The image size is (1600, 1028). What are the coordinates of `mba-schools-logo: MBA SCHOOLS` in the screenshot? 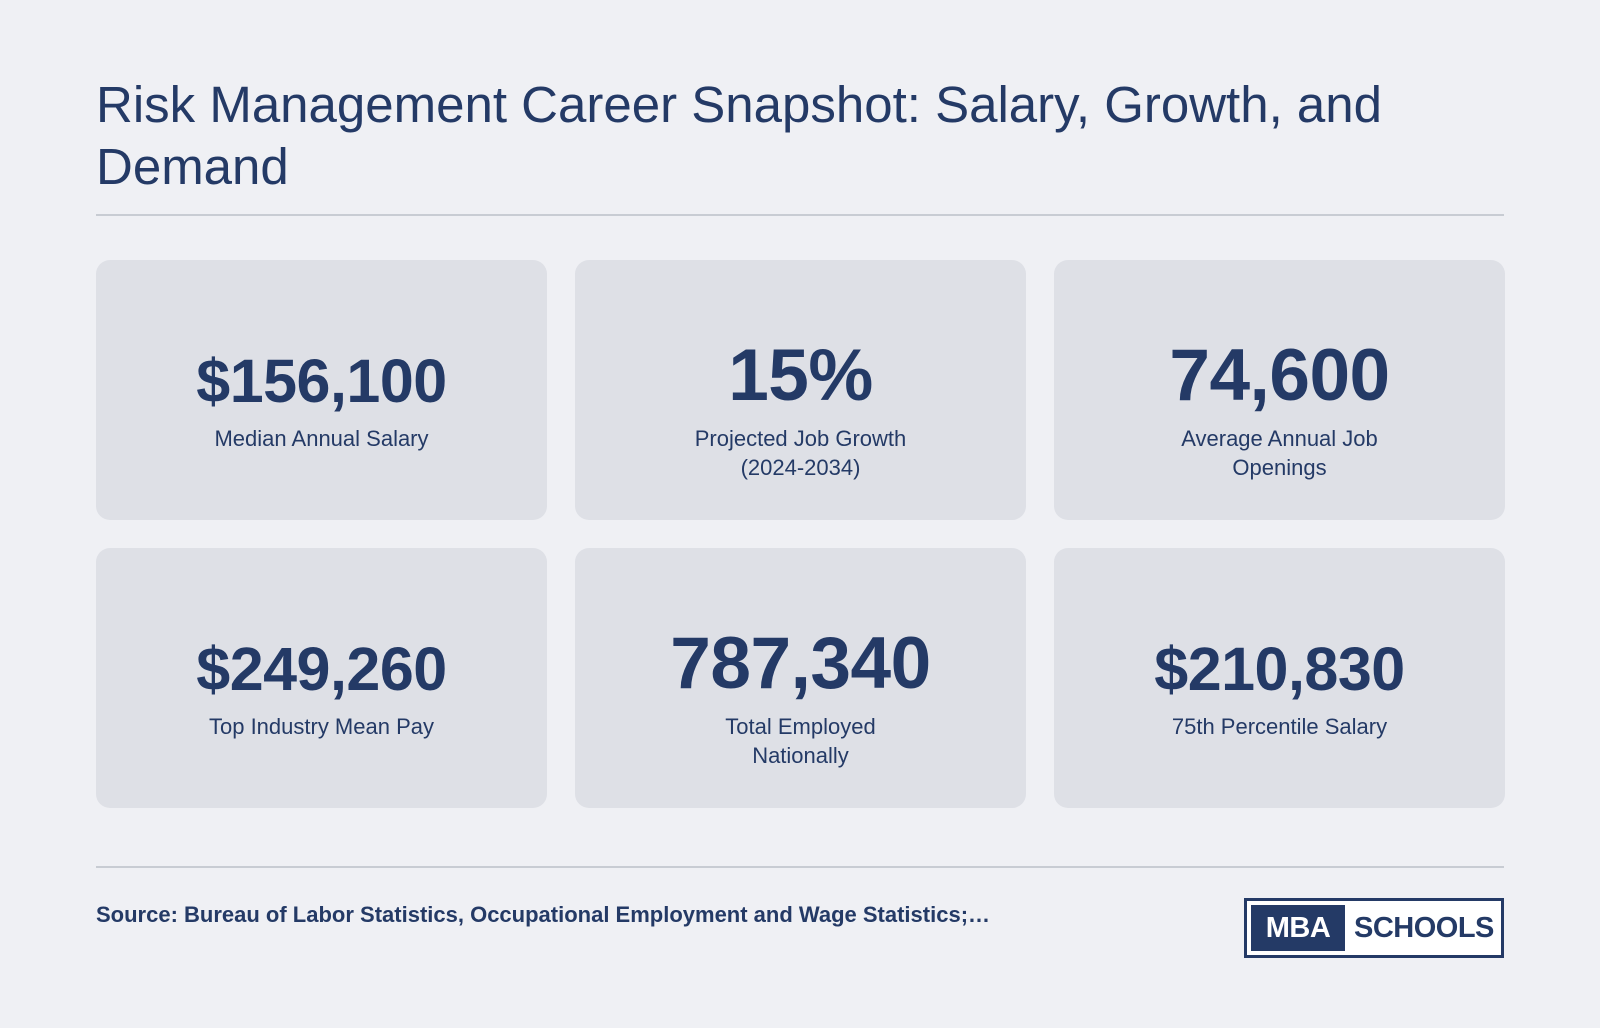 It's located at (1374, 928).